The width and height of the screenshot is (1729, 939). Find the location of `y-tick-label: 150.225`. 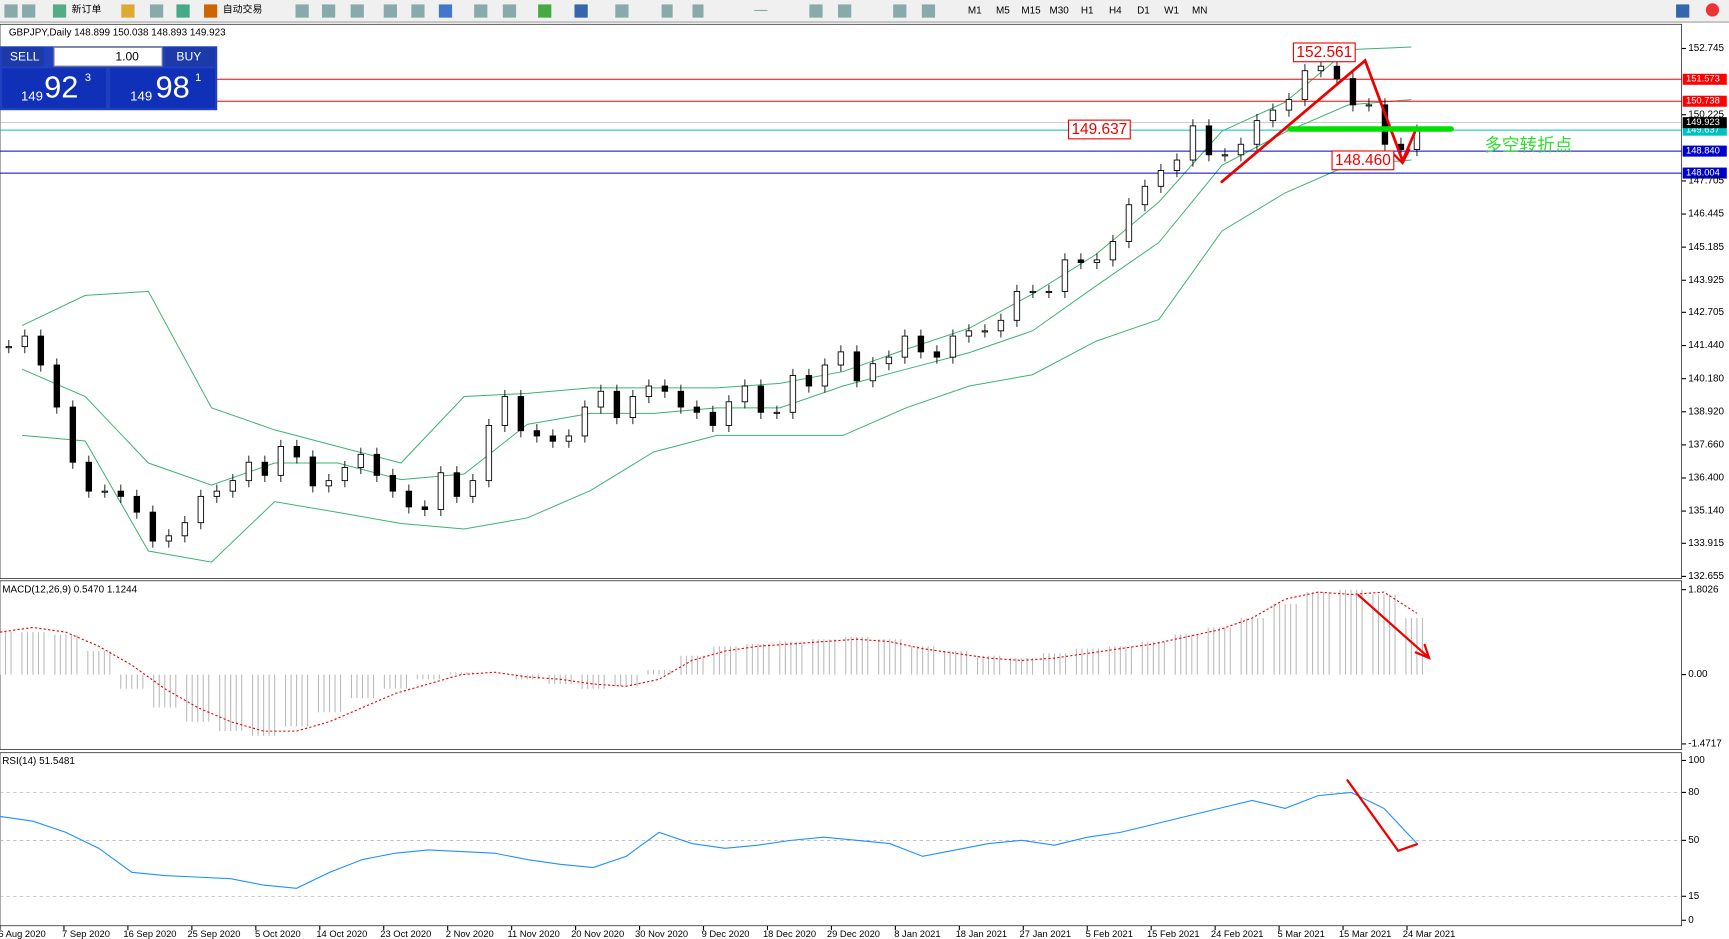

y-tick-label: 150.225 is located at coordinates (1706, 114).